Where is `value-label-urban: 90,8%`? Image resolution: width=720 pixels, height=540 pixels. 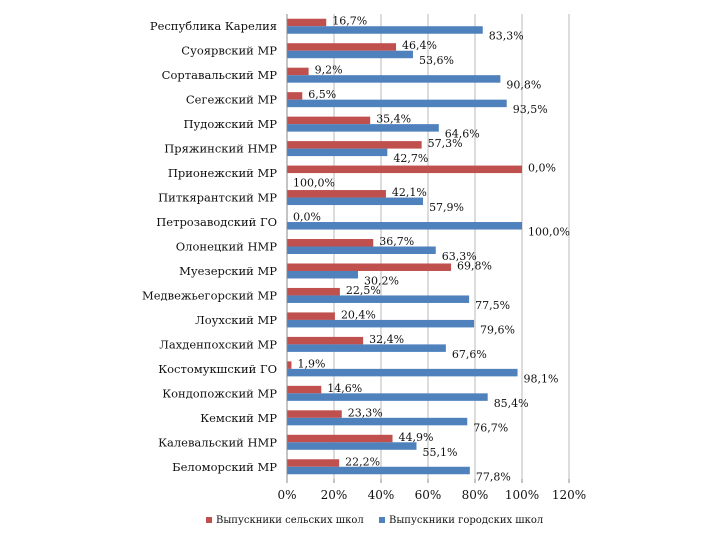 value-label-urban: 90,8% is located at coordinates (523, 85).